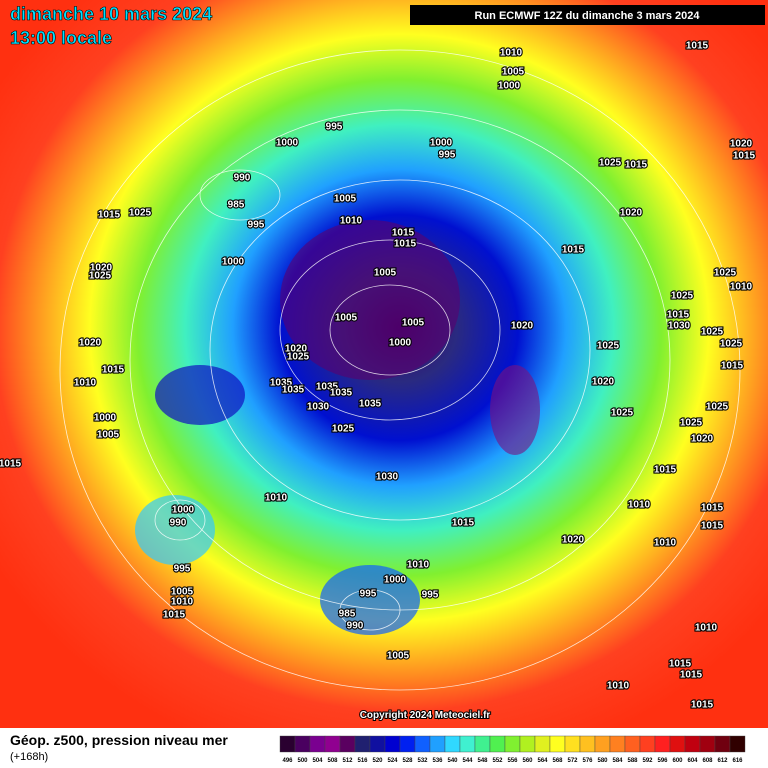 The width and height of the screenshot is (768, 768). Describe the element at coordinates (572, 761) in the screenshot. I see `legend-label: 572` at that location.